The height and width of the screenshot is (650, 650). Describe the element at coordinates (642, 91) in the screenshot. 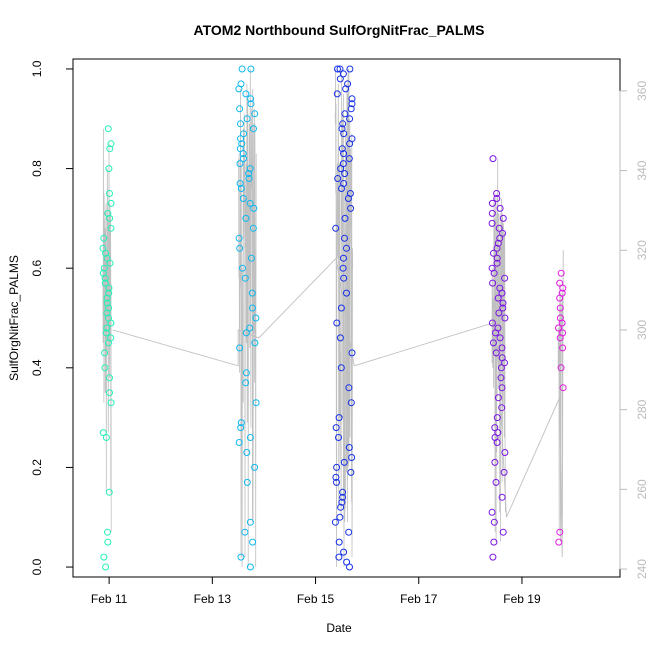

I see `y2-tick-label: 360` at that location.